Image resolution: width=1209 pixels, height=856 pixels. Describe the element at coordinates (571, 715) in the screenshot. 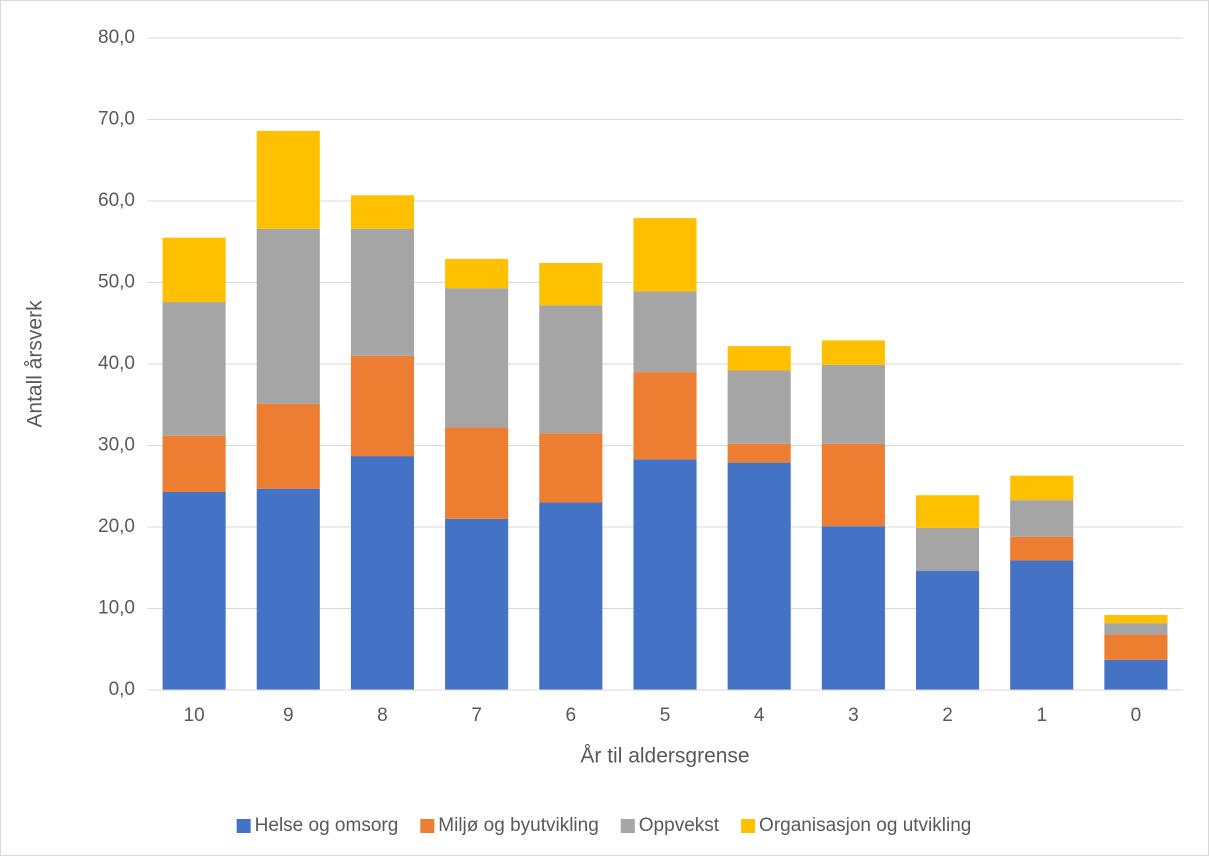

I see `x-tick-label: 6` at that location.